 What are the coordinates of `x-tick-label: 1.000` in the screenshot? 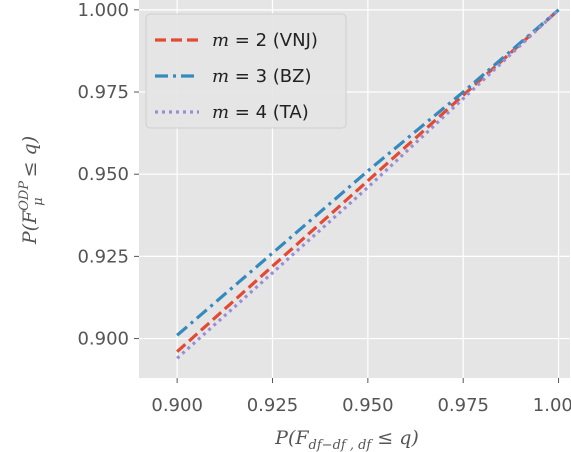 It's located at (552, 405).